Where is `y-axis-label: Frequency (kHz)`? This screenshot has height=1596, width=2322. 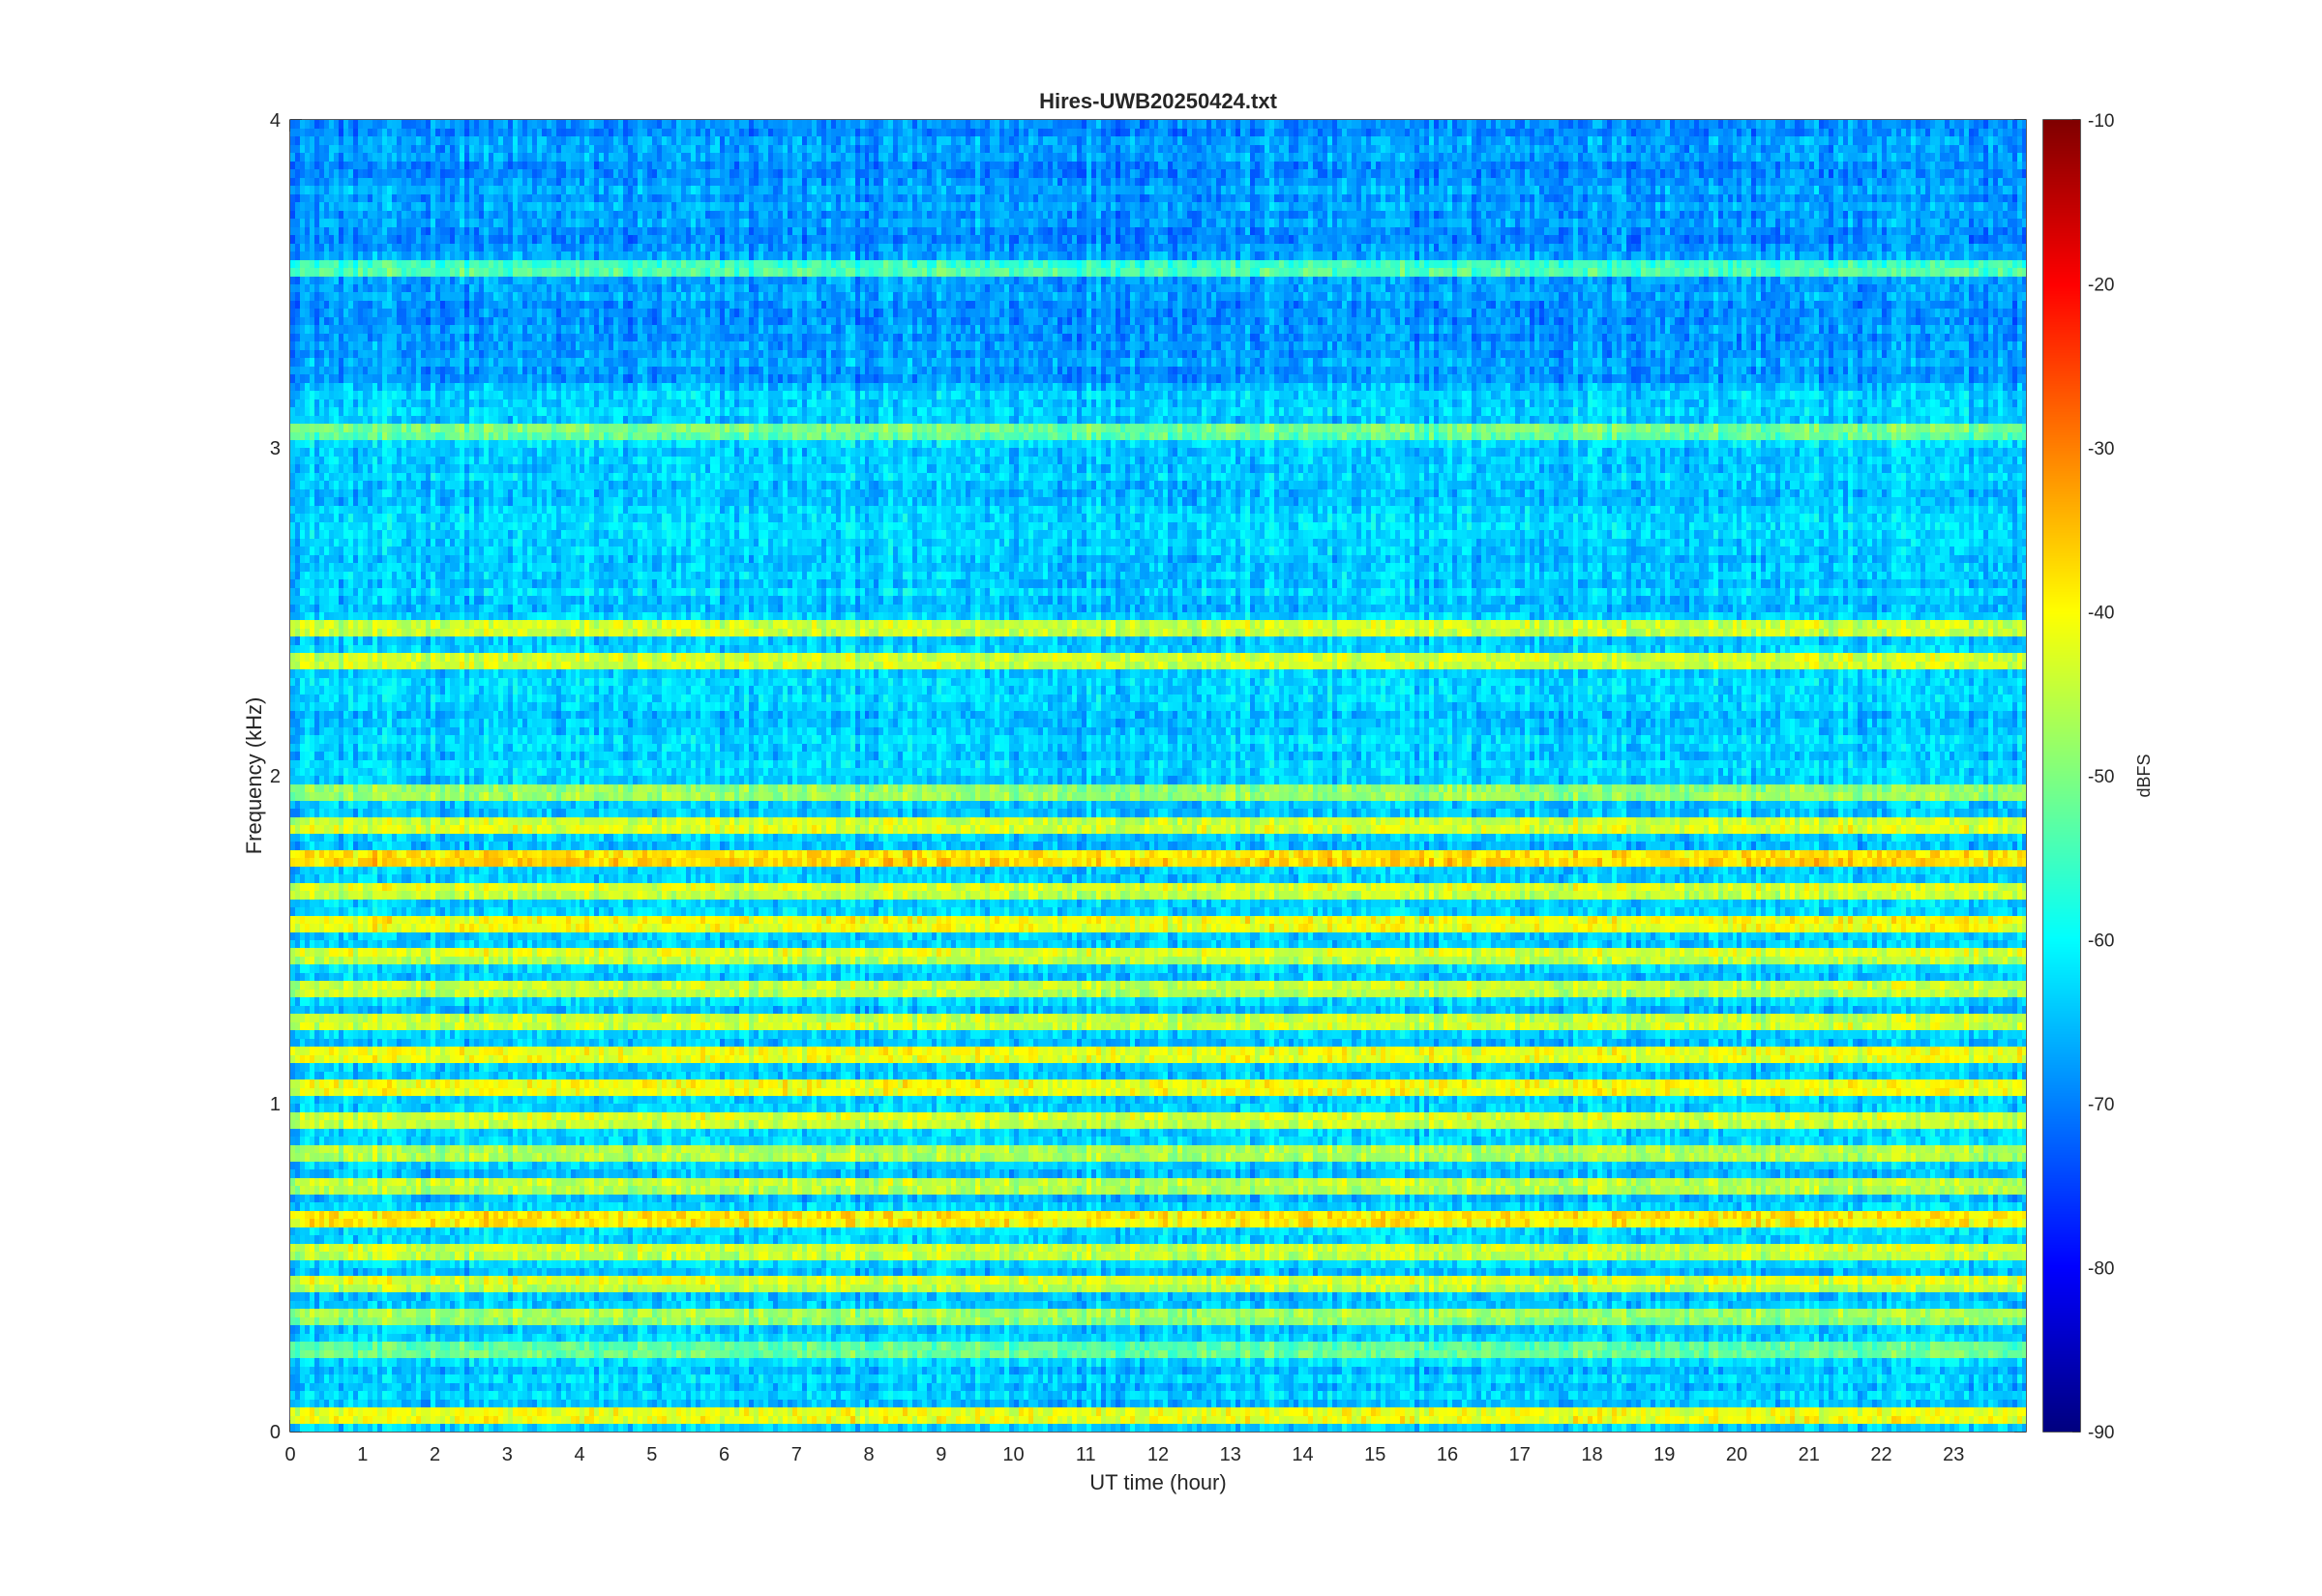
y-axis-label: Frequency (kHz) is located at coordinates (254, 776).